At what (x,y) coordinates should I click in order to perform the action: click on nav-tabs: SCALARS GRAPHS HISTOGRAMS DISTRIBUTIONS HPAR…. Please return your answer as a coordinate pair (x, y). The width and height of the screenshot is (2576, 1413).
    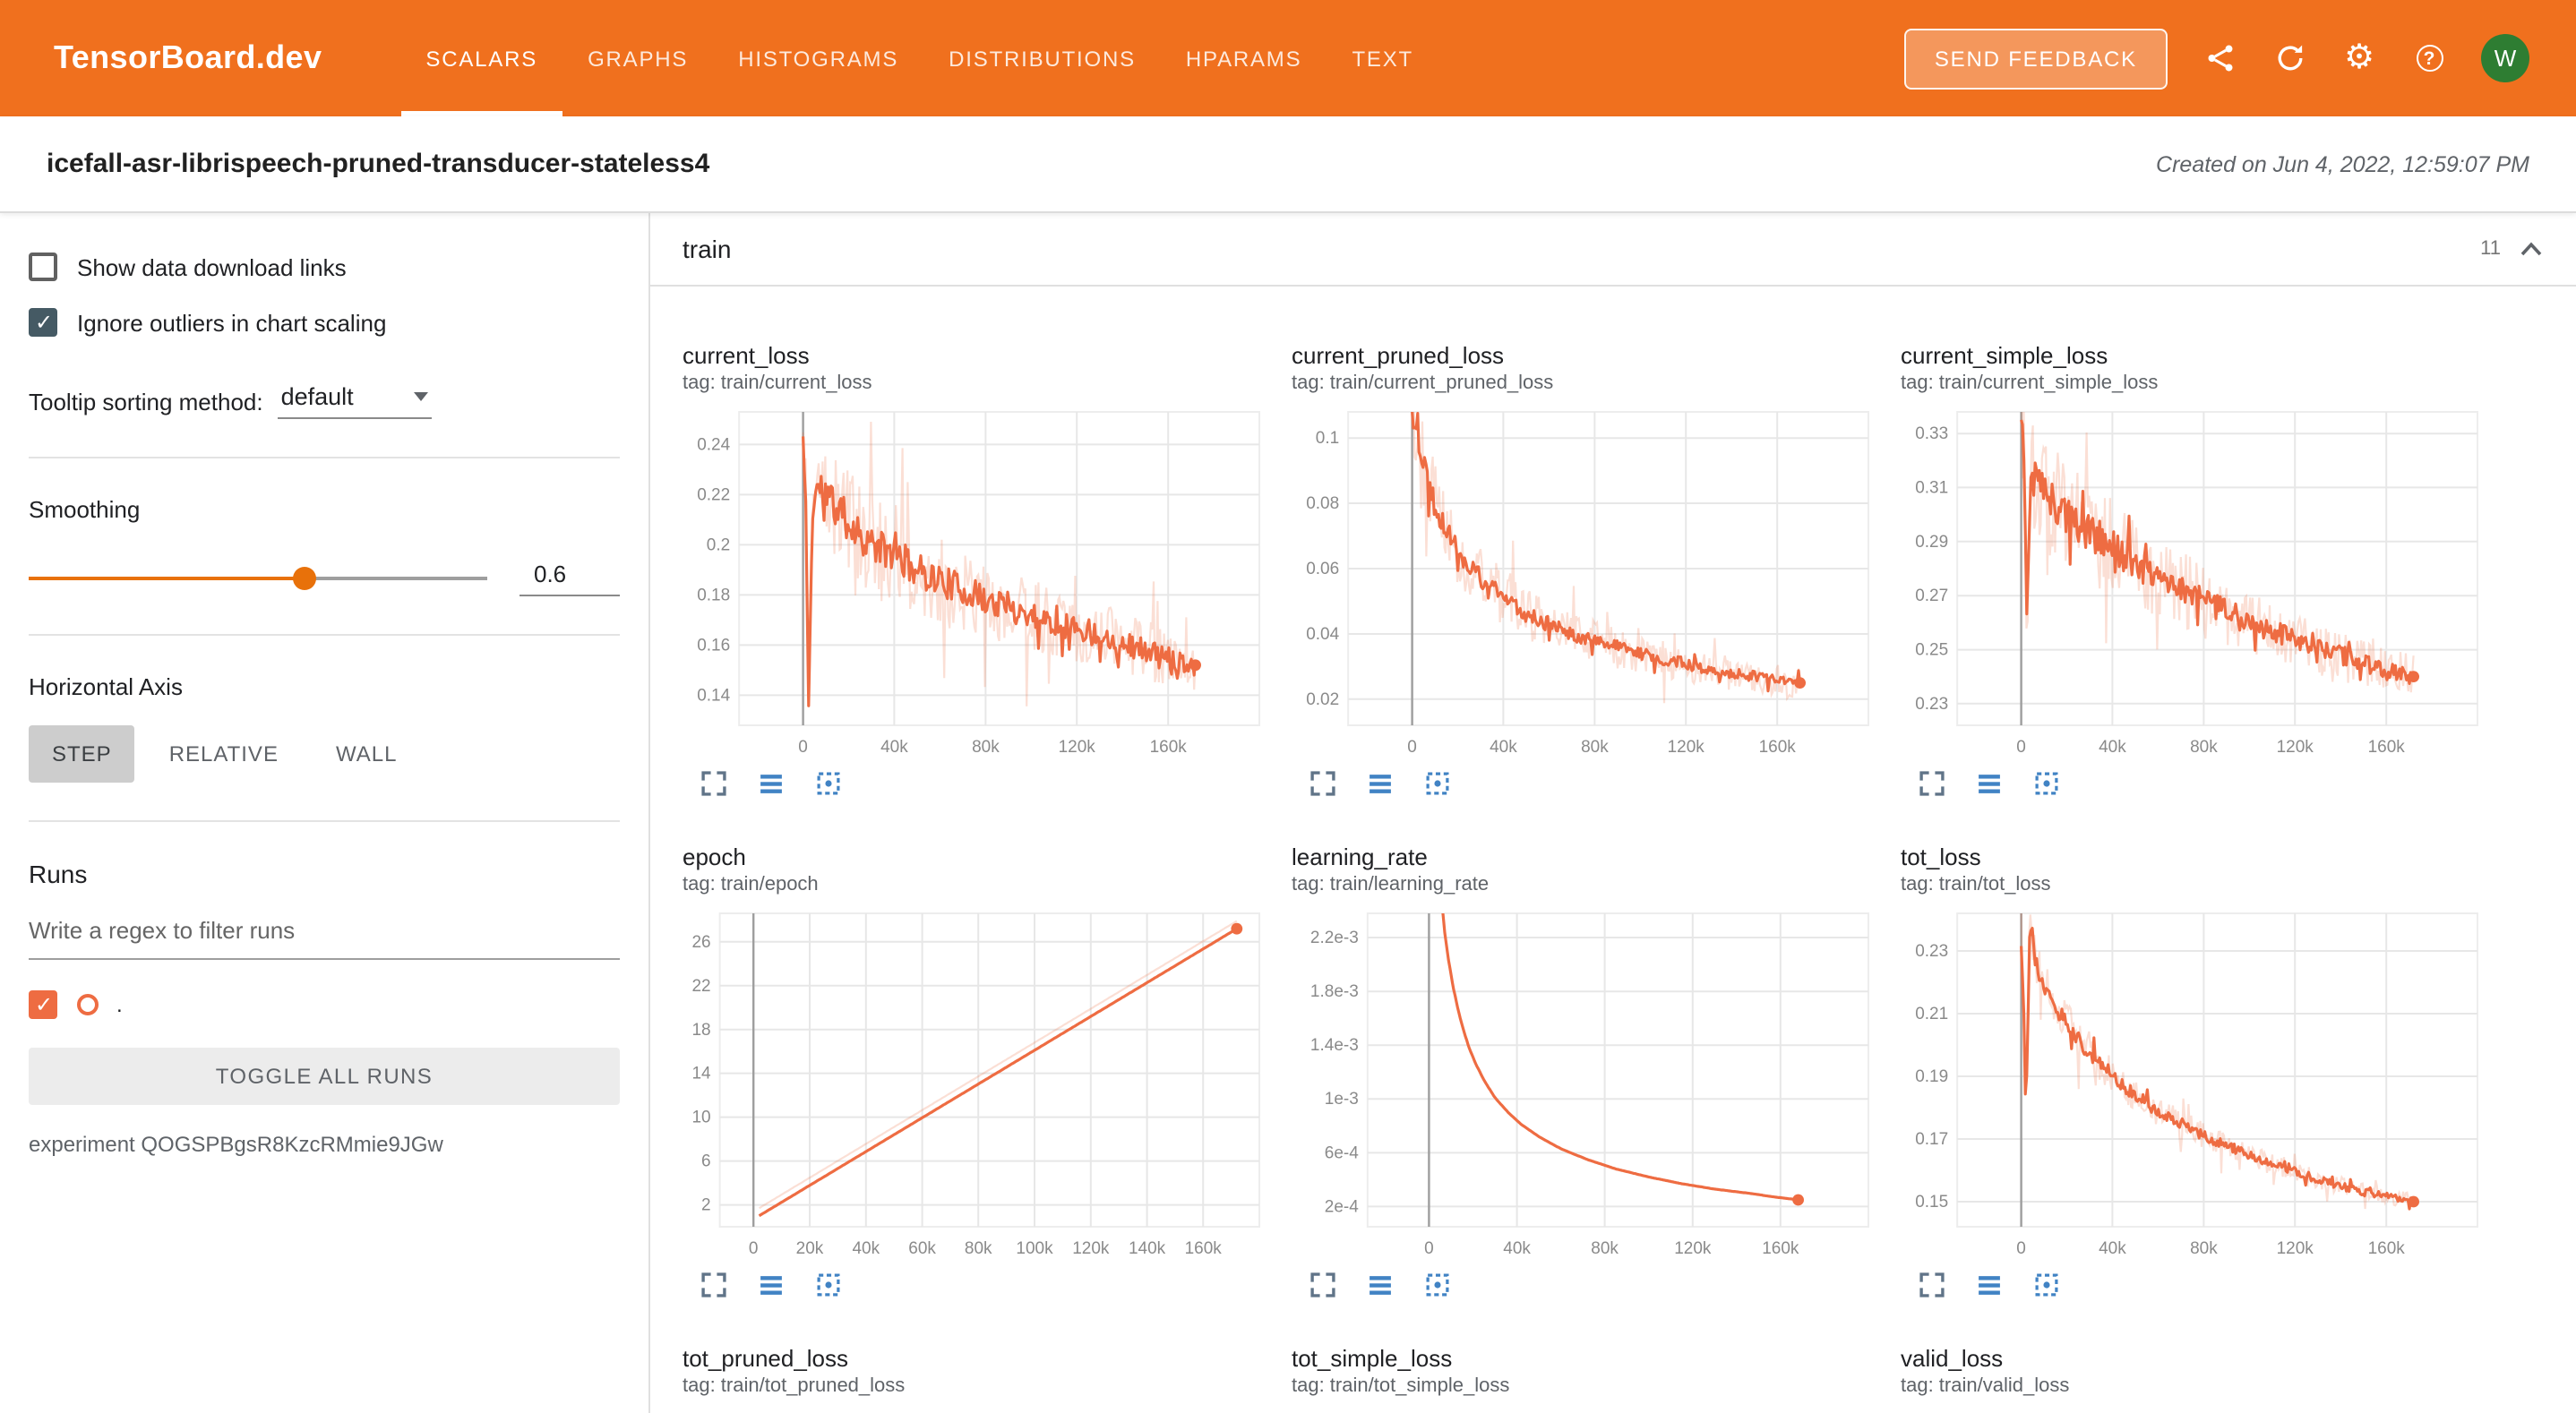
    Looking at the image, I should click on (919, 58).